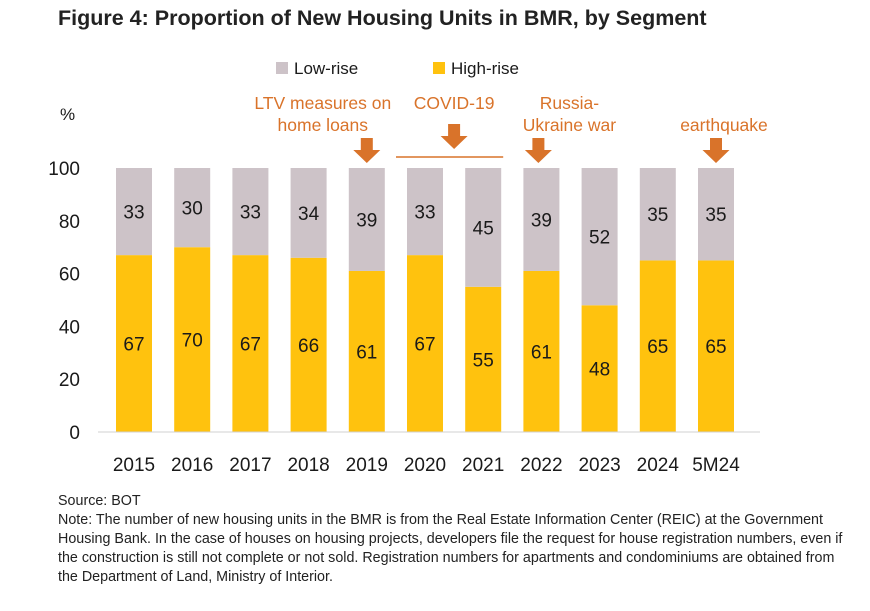  What do you see at coordinates (99, 501) in the screenshot?
I see `source-text: Source: BOT` at bounding box center [99, 501].